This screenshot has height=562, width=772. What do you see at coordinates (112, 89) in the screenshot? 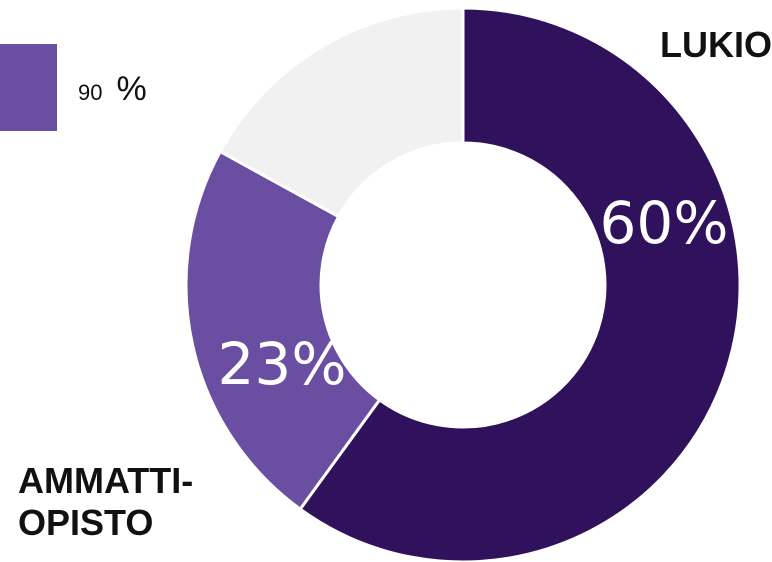
I see `legend-entry: 90 %` at bounding box center [112, 89].